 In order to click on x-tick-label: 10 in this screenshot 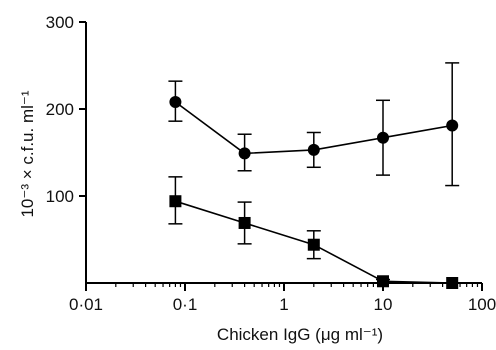, I will do `click(383, 304)`.